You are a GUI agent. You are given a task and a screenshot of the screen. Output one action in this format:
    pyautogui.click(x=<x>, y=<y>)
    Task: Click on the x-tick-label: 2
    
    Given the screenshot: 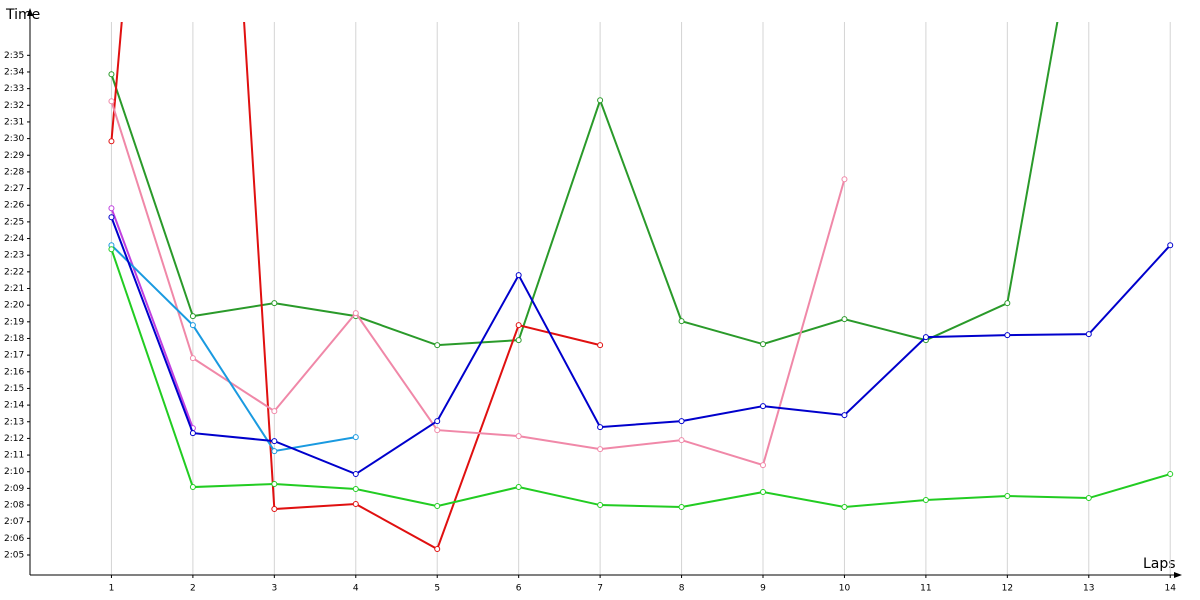 What is the action you would take?
    pyautogui.click(x=193, y=589)
    